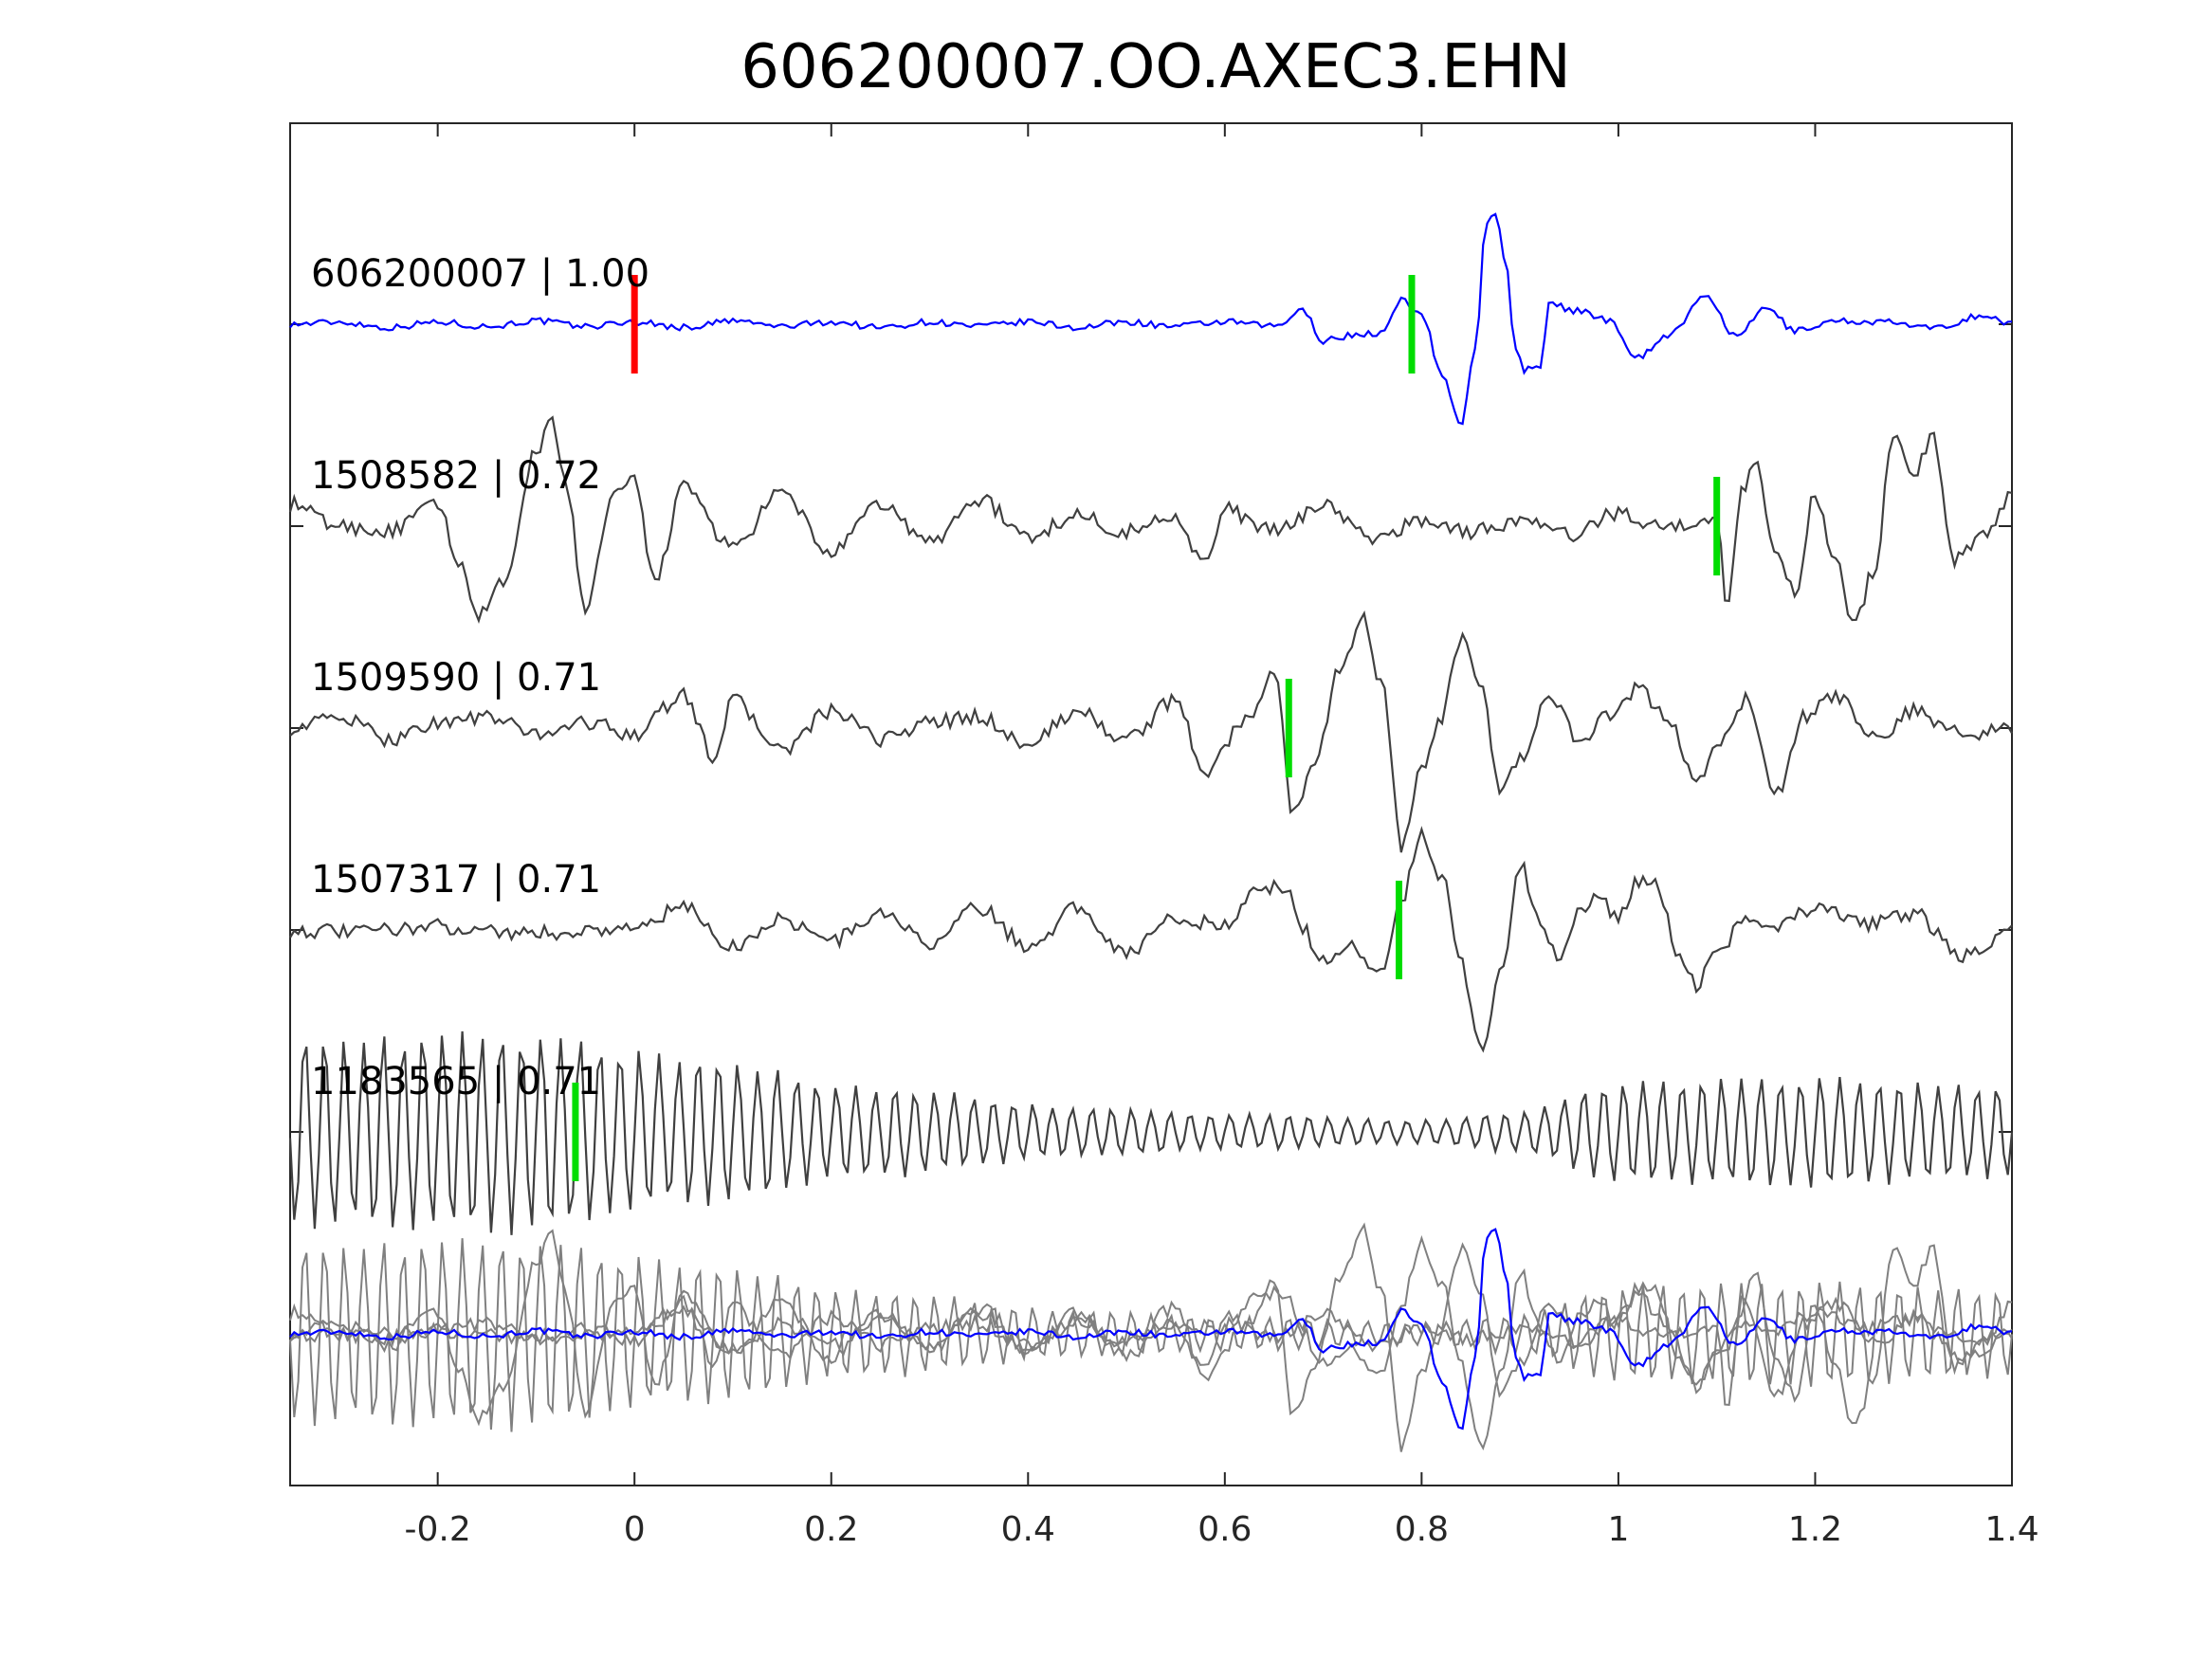  Describe the element at coordinates (1028, 1529) in the screenshot. I see `x-tick-label: 0.4` at that location.